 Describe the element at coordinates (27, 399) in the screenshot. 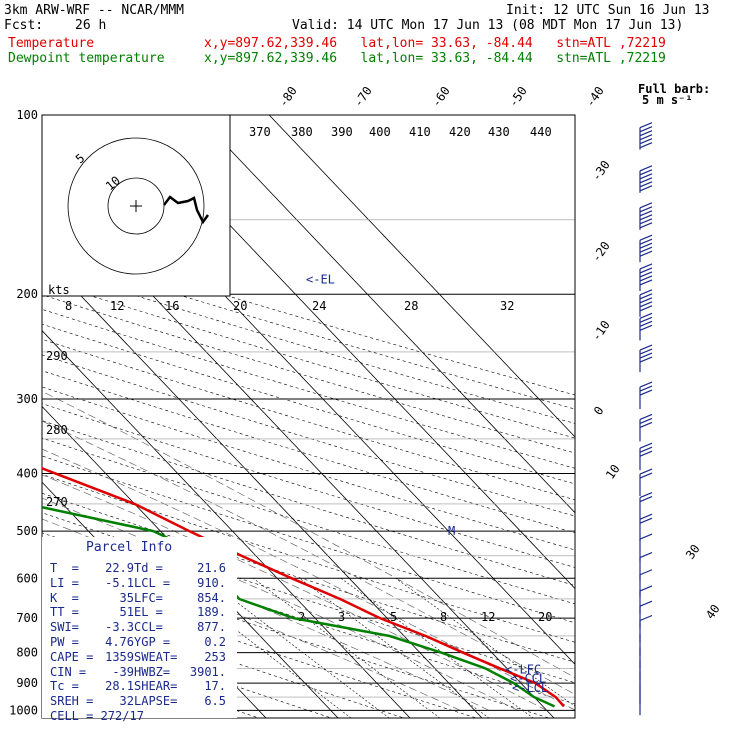

I see `pressure-label-300: 300` at that location.